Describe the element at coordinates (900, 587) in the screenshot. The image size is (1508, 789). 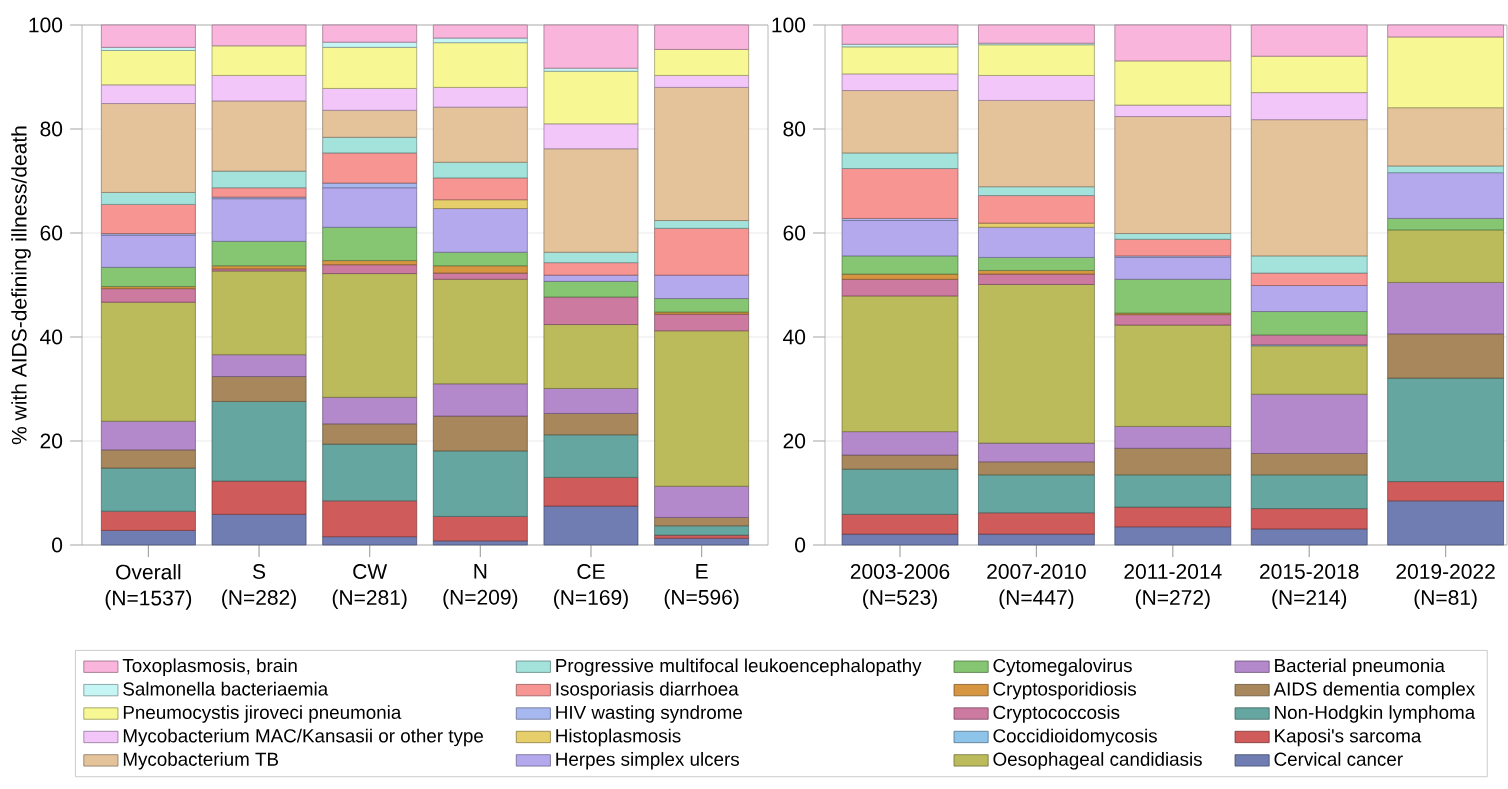
I see `x-tick-label: 2003-2006 (N=523)` at that location.